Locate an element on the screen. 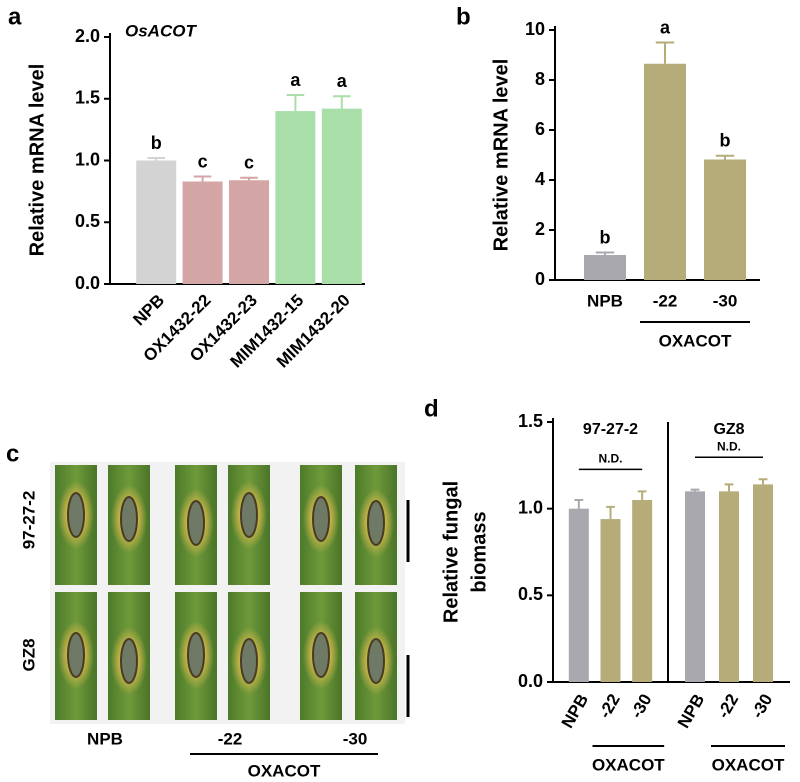  row-label: GZ8 is located at coordinates (28, 654).